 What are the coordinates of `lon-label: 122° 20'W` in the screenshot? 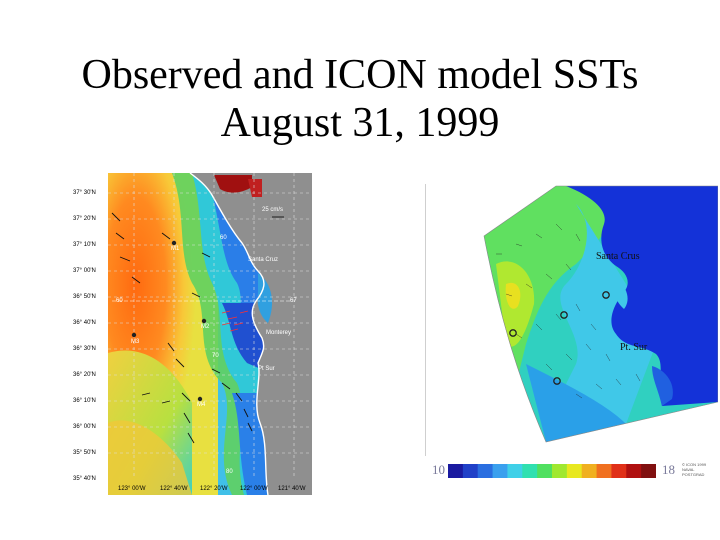 It's located at (214, 489).